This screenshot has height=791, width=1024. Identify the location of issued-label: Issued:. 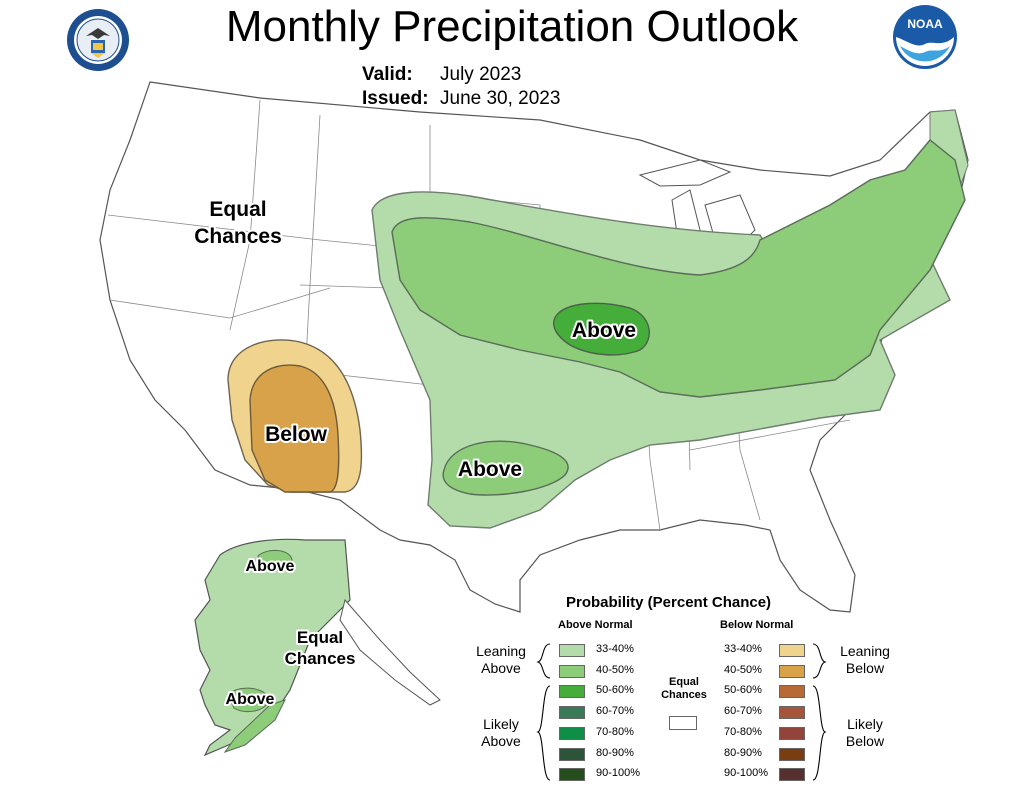
(395, 98).